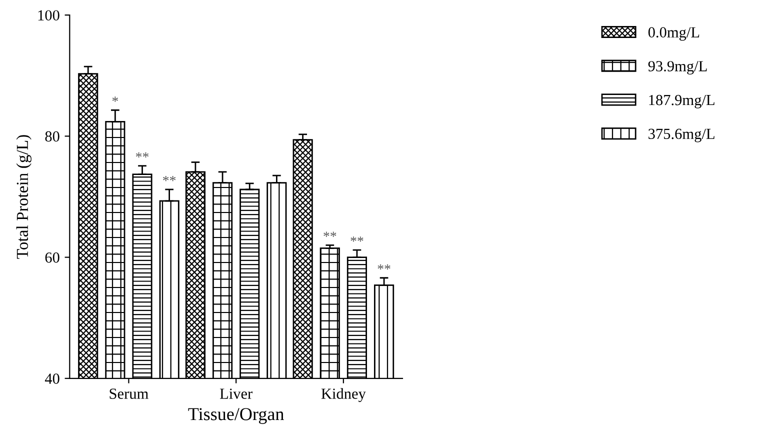  What do you see at coordinates (677, 67) in the screenshot?
I see `legend-label: 93.9mg/L` at bounding box center [677, 67].